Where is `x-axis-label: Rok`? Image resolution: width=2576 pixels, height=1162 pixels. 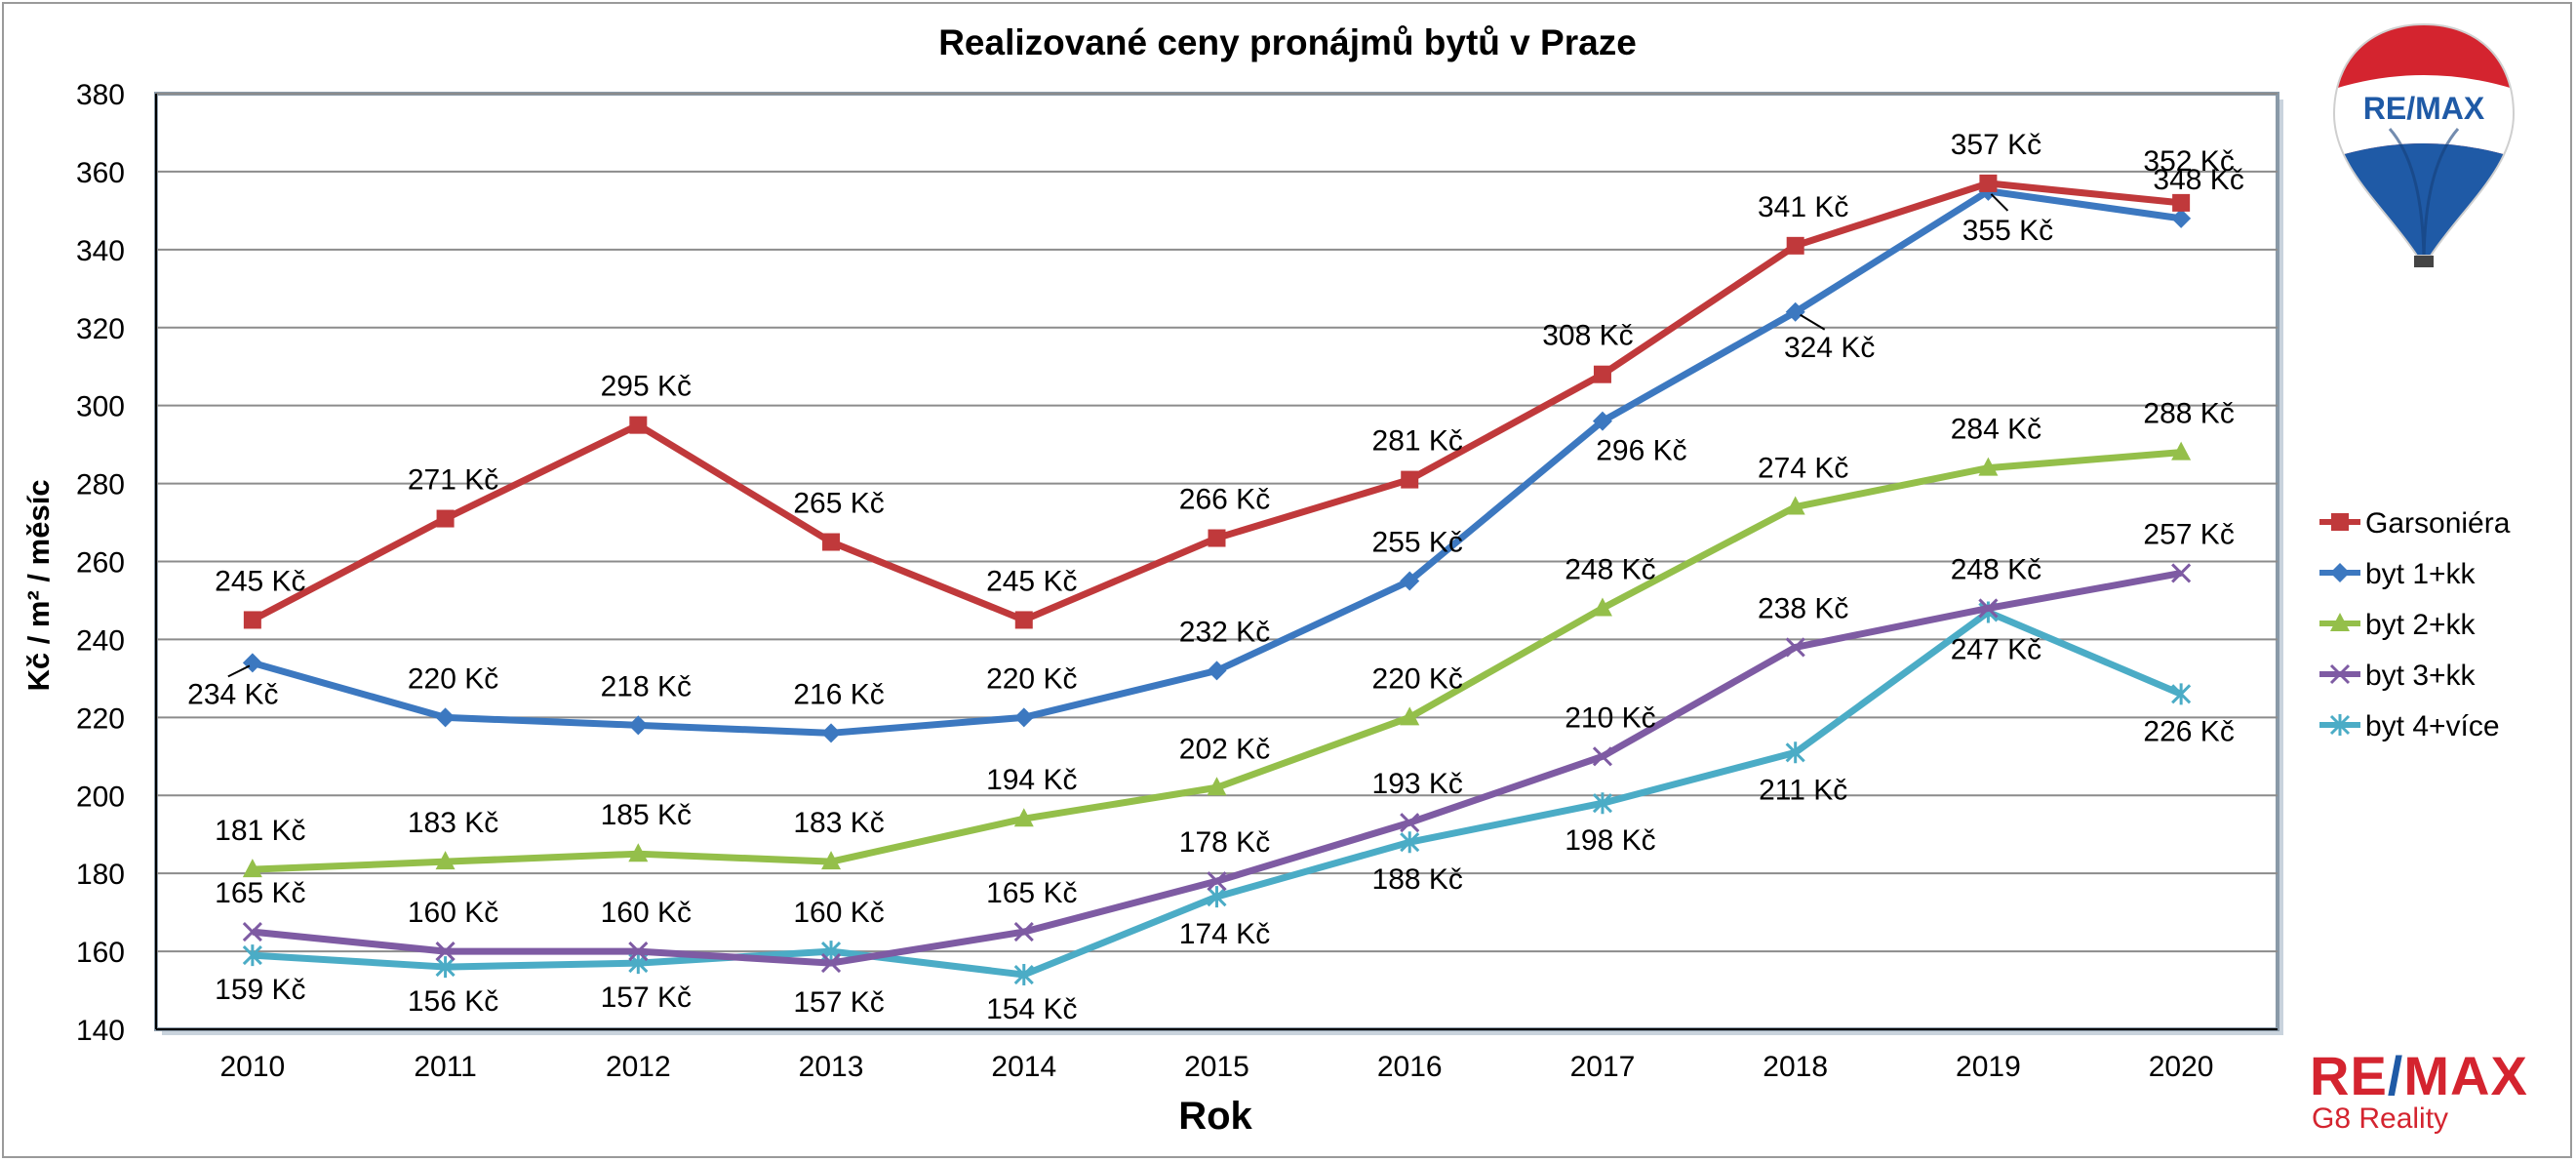 x-axis-label: Rok is located at coordinates (1215, 1116).